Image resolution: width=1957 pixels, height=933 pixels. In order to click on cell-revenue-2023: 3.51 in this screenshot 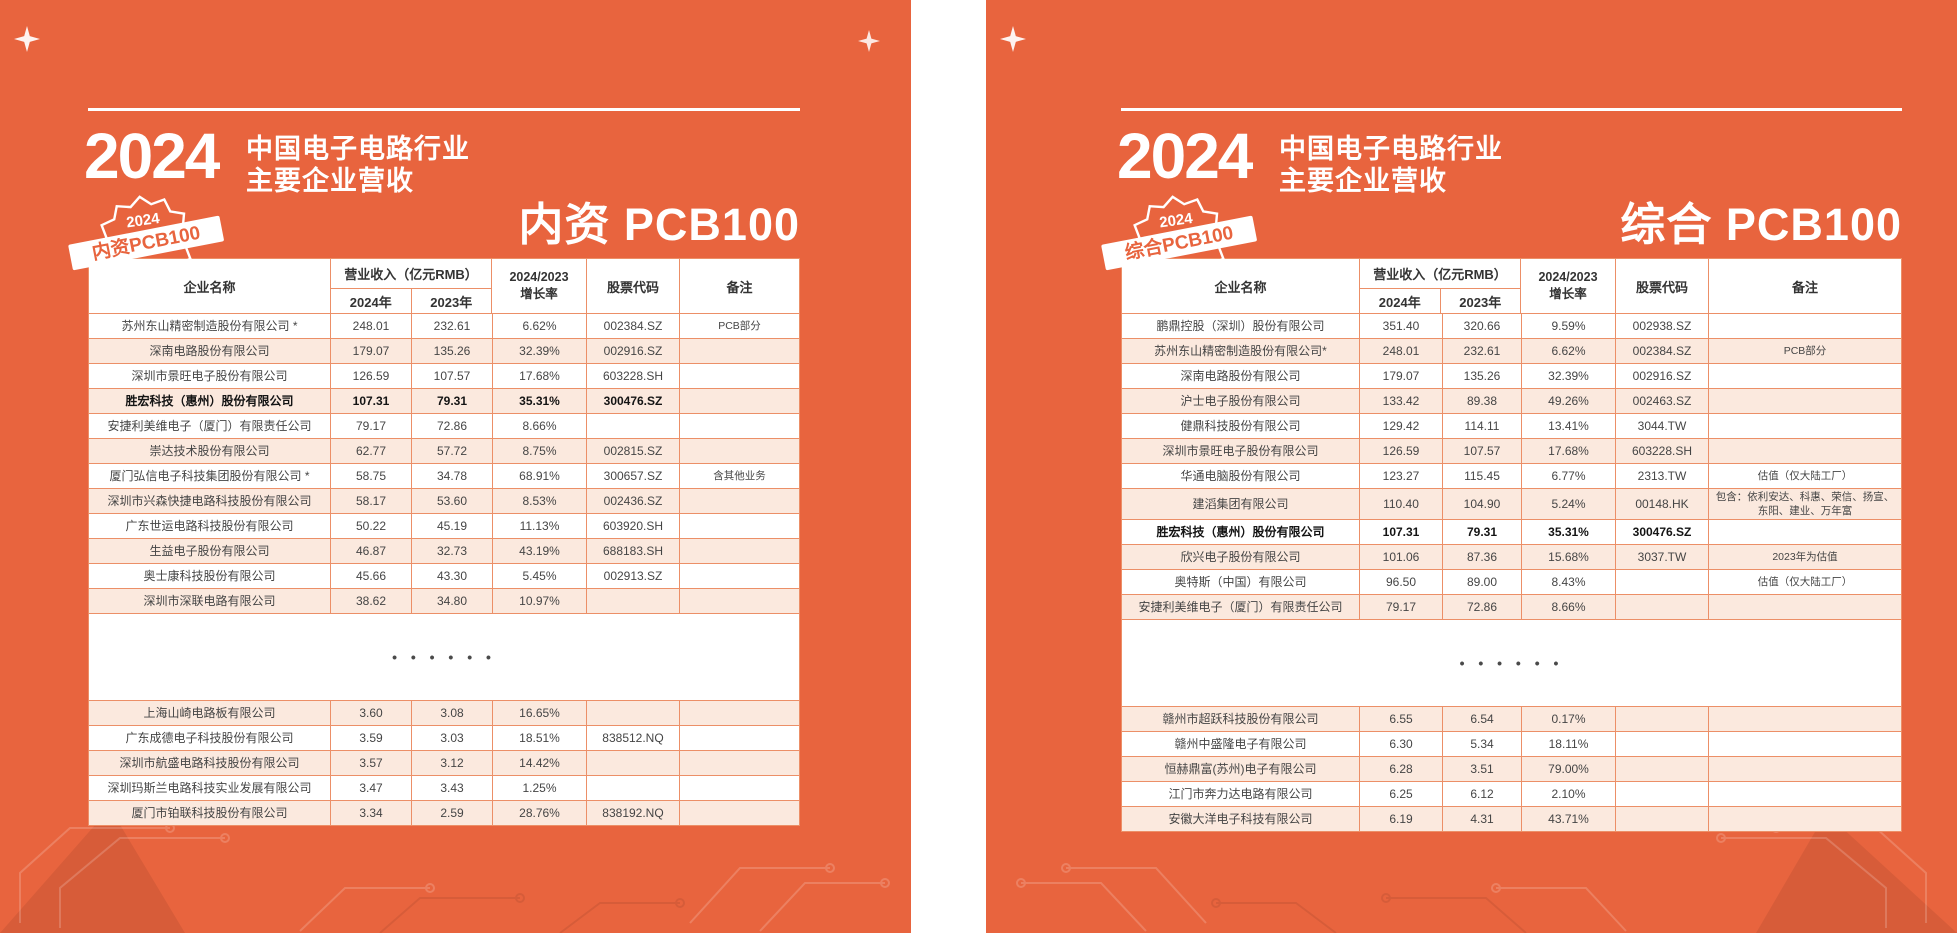, I will do `click(1481, 769)`.